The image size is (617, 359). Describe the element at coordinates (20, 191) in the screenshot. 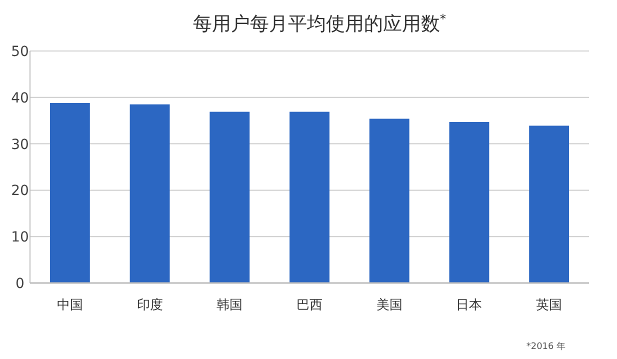

I see `y-tick-label: 20` at that location.